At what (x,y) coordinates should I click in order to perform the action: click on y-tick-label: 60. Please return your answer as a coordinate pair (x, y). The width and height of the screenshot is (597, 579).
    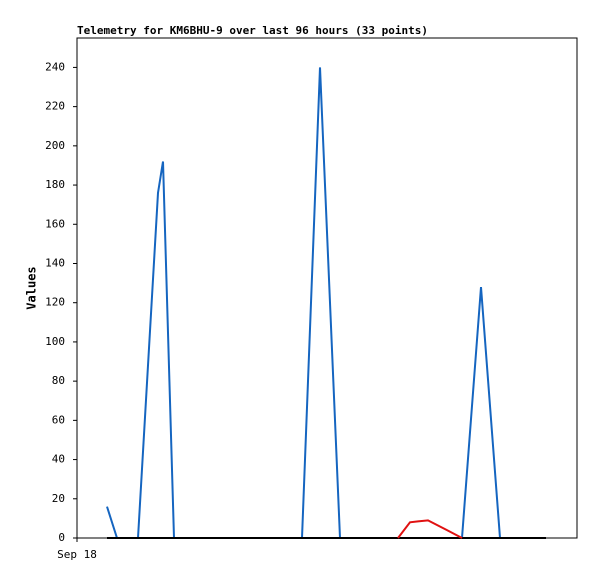
    Looking at the image, I should click on (58, 419).